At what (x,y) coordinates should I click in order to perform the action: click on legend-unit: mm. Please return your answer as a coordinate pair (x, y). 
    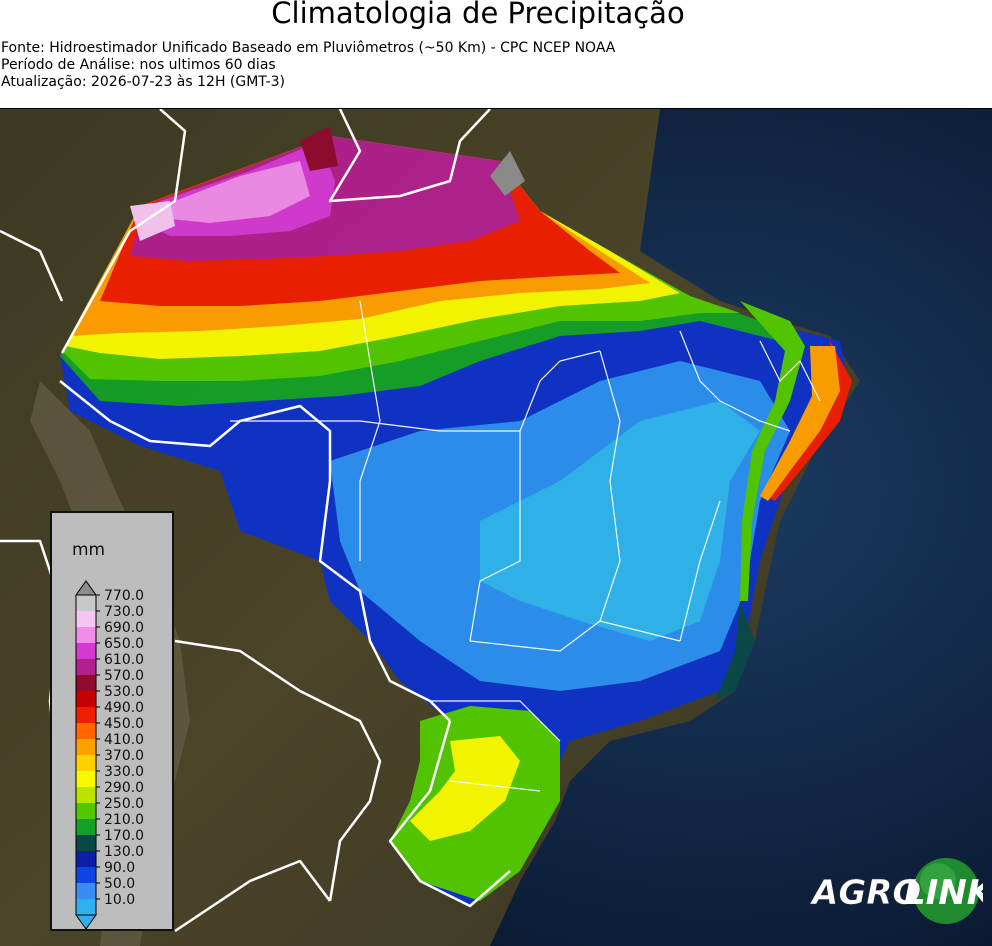
    Looking at the image, I should click on (89, 550).